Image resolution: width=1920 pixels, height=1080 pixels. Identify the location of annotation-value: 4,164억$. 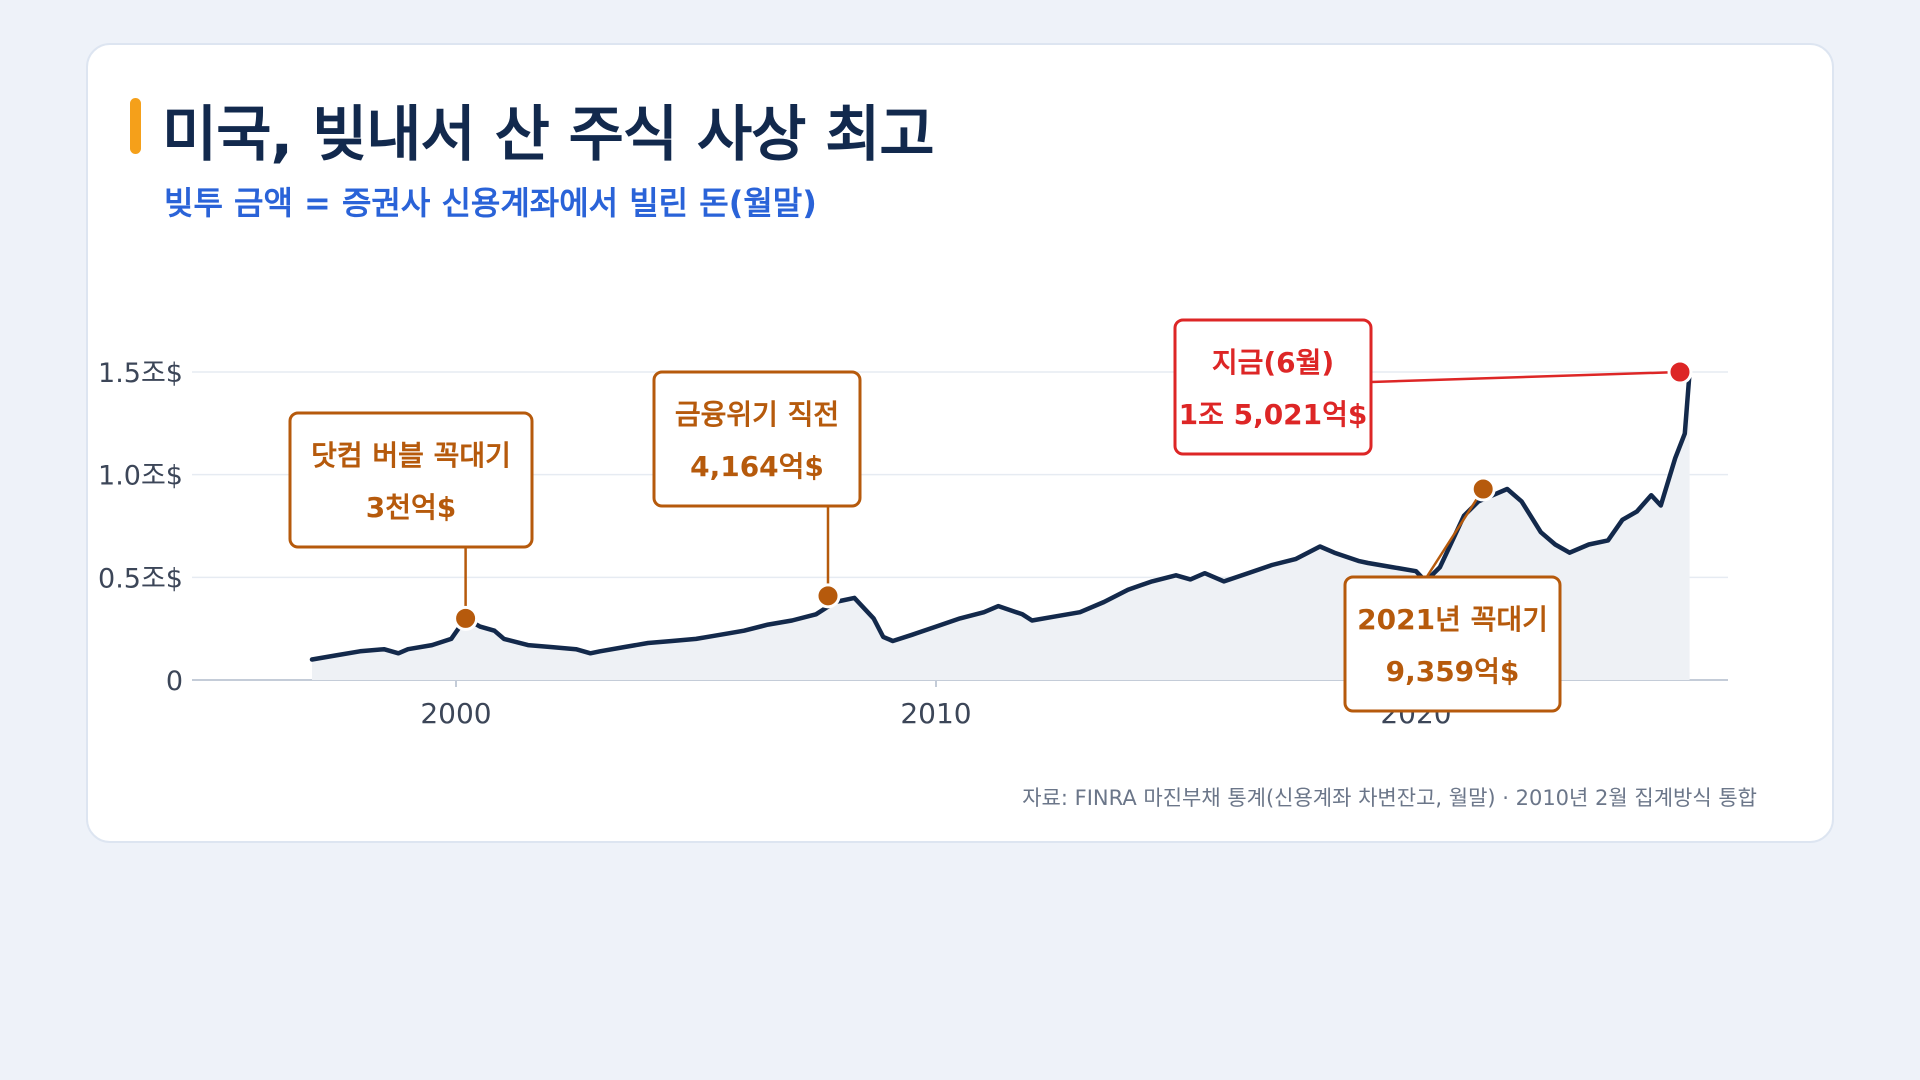
(757, 466).